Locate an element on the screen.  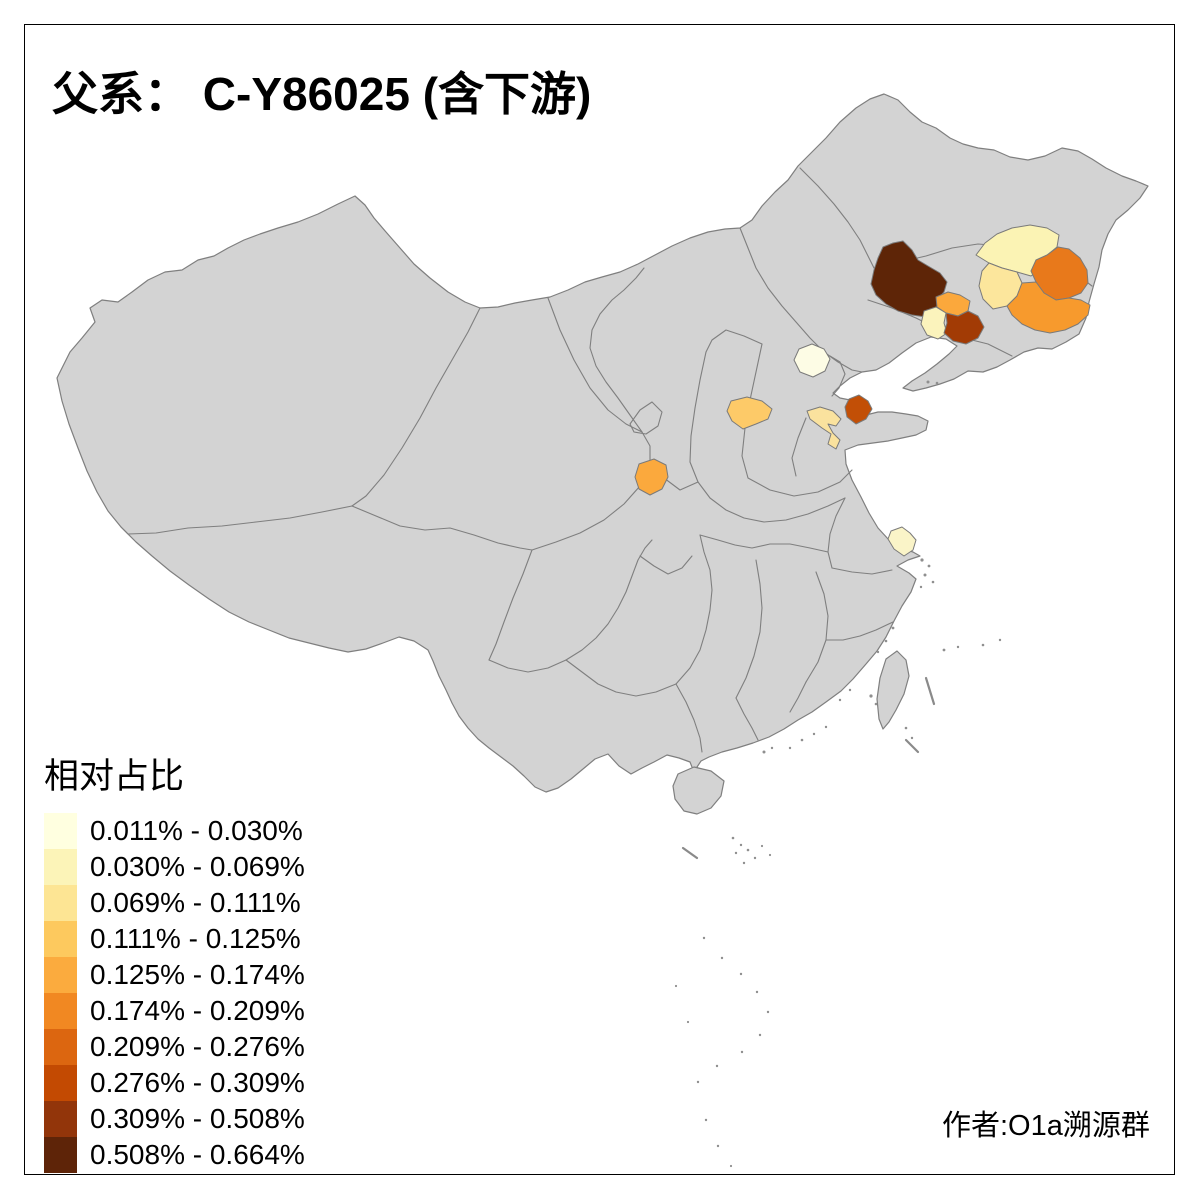
legend-row: 0.209% - 0.276% is located at coordinates (209, 1047).